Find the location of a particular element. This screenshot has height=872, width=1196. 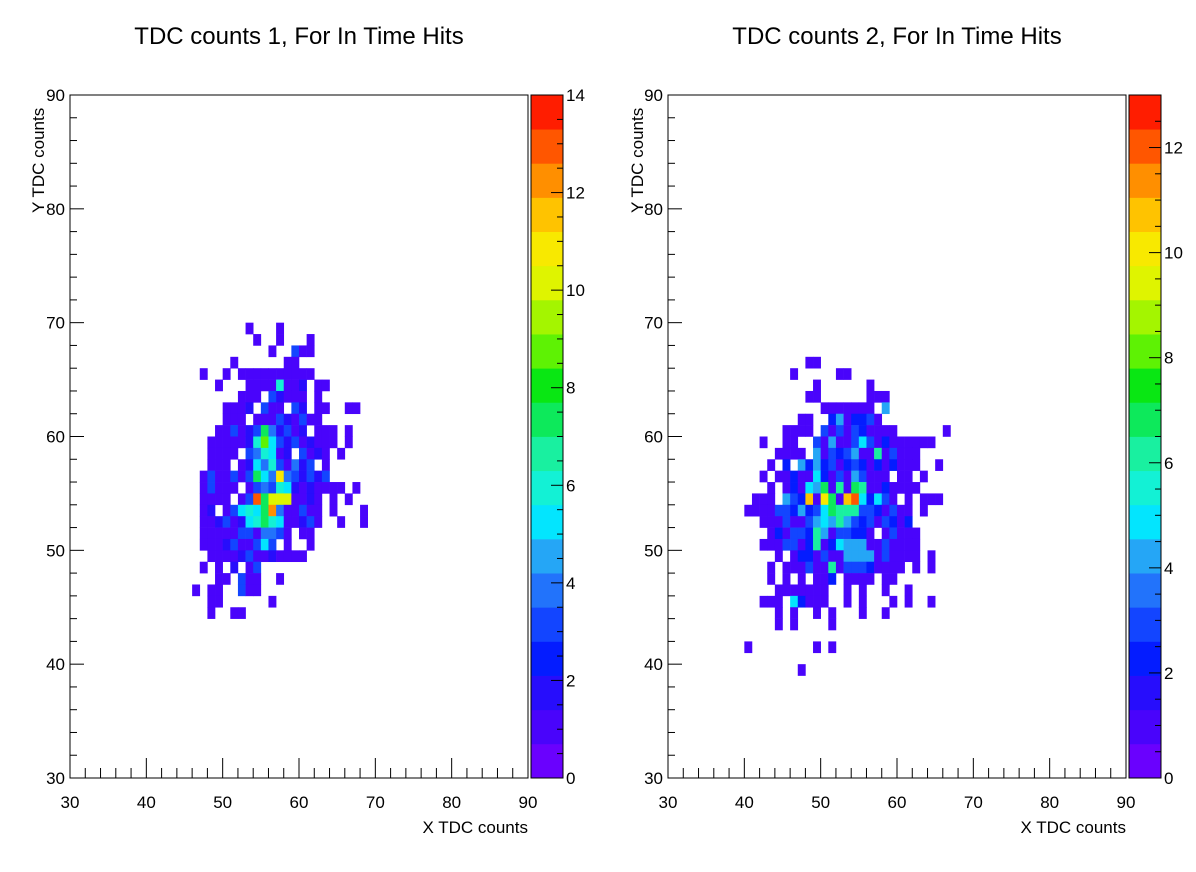

x-tick-label: 90 is located at coordinates (1126, 802).